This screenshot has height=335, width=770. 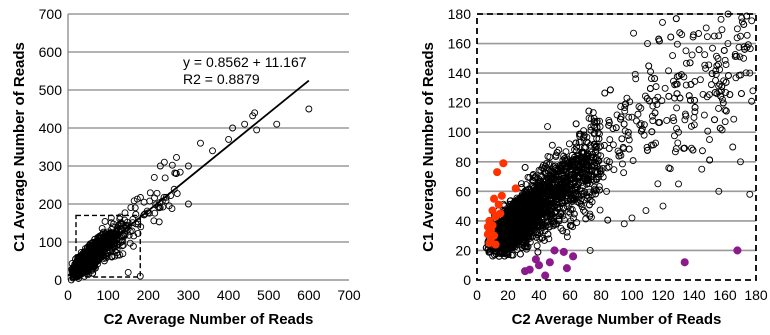 I want to click on x-tick-label: 20, so click(x=508, y=295).